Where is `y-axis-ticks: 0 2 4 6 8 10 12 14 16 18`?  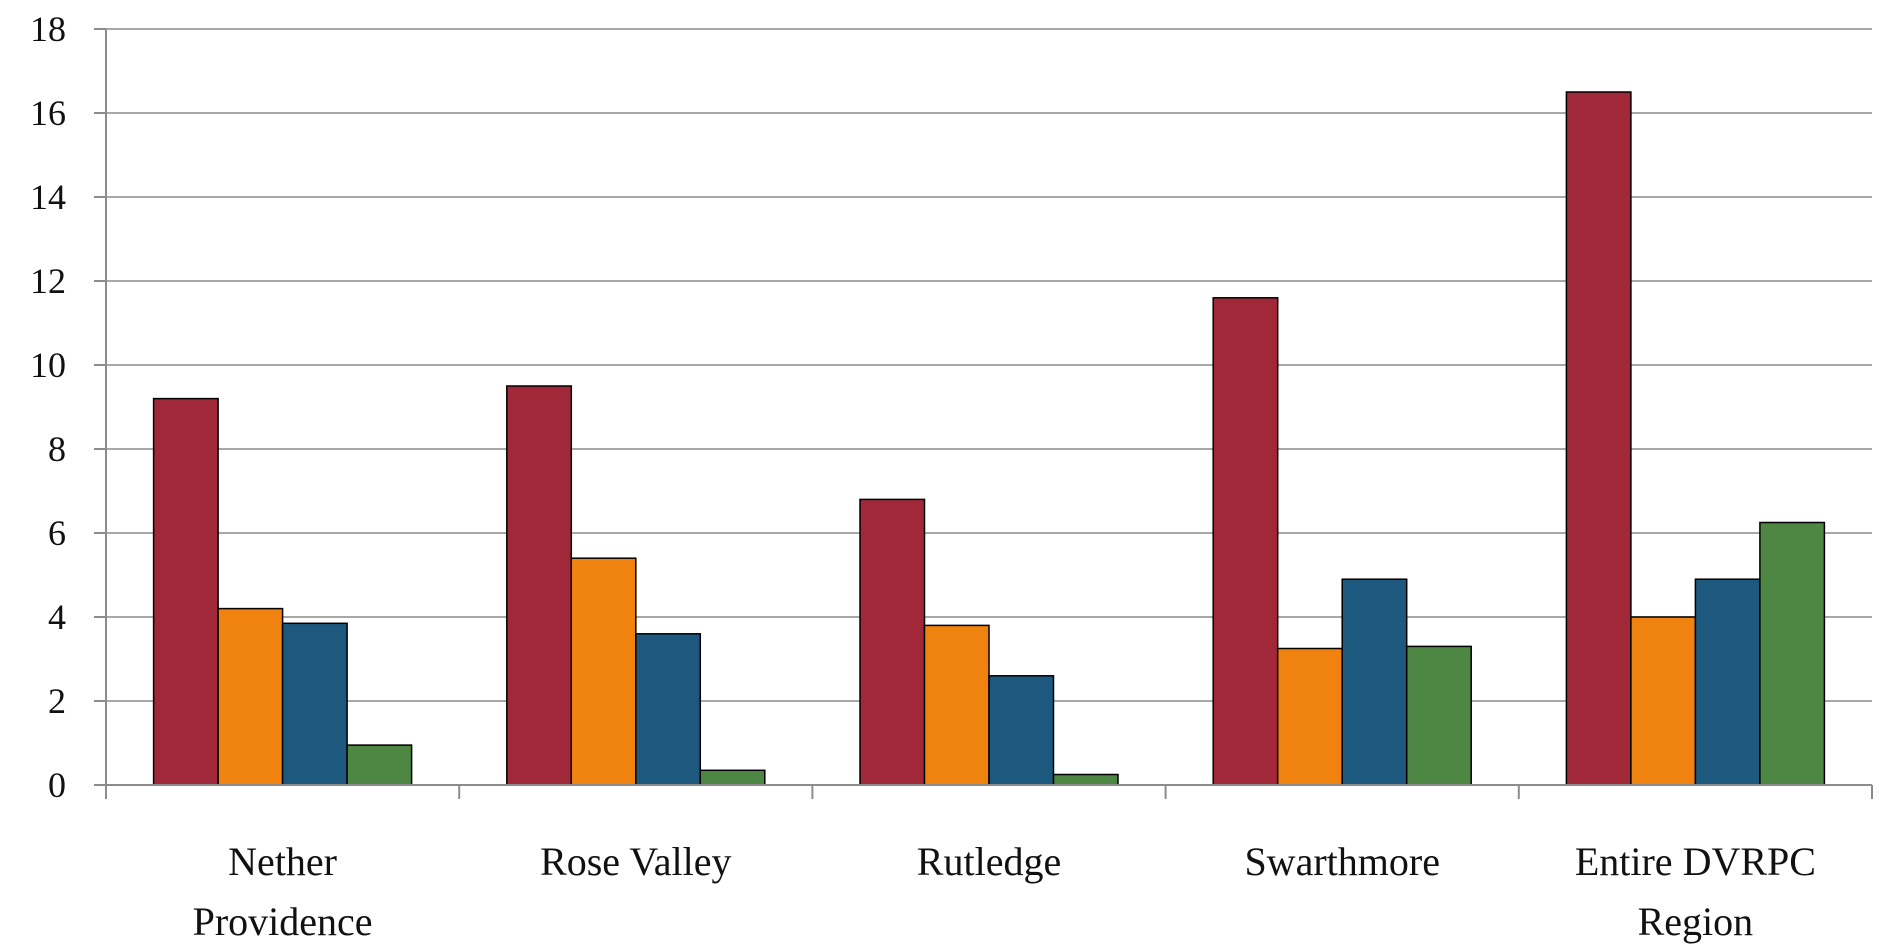 y-axis-ticks: 0 2 4 6 8 10 12 14 16 18 is located at coordinates (68, 407).